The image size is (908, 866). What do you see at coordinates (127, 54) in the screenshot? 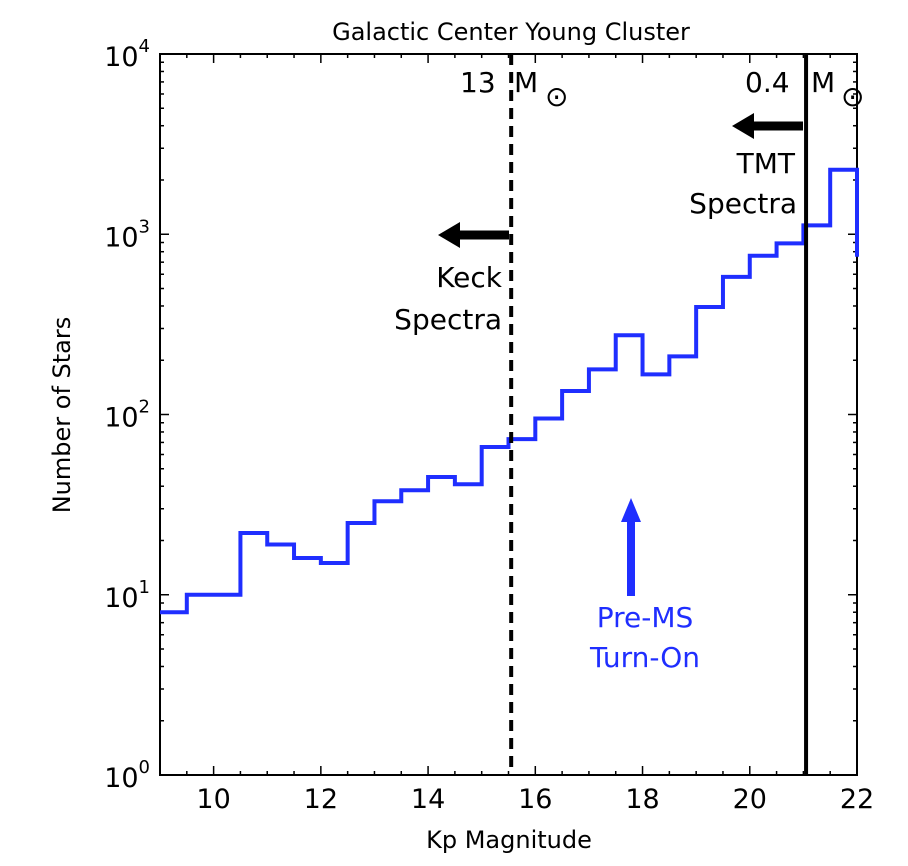
I see `y-tick-label: 10⁴` at bounding box center [127, 54].